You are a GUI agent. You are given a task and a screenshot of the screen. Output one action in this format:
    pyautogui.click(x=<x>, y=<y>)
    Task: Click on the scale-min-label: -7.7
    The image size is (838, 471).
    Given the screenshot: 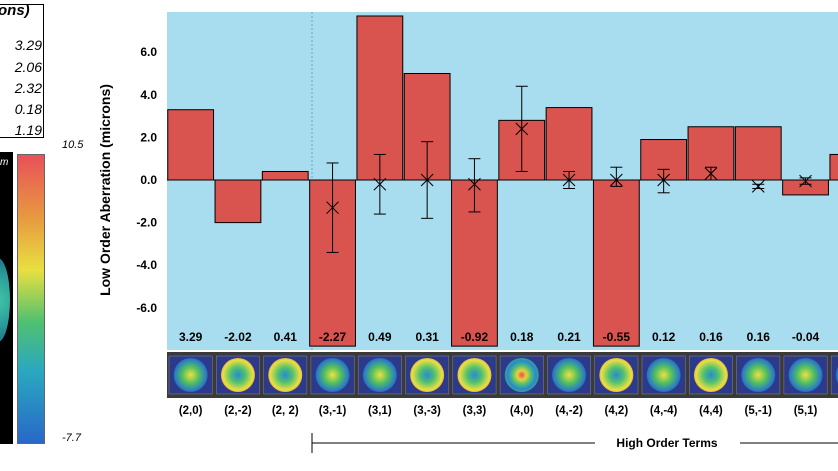 What is the action you would take?
    pyautogui.click(x=71, y=438)
    